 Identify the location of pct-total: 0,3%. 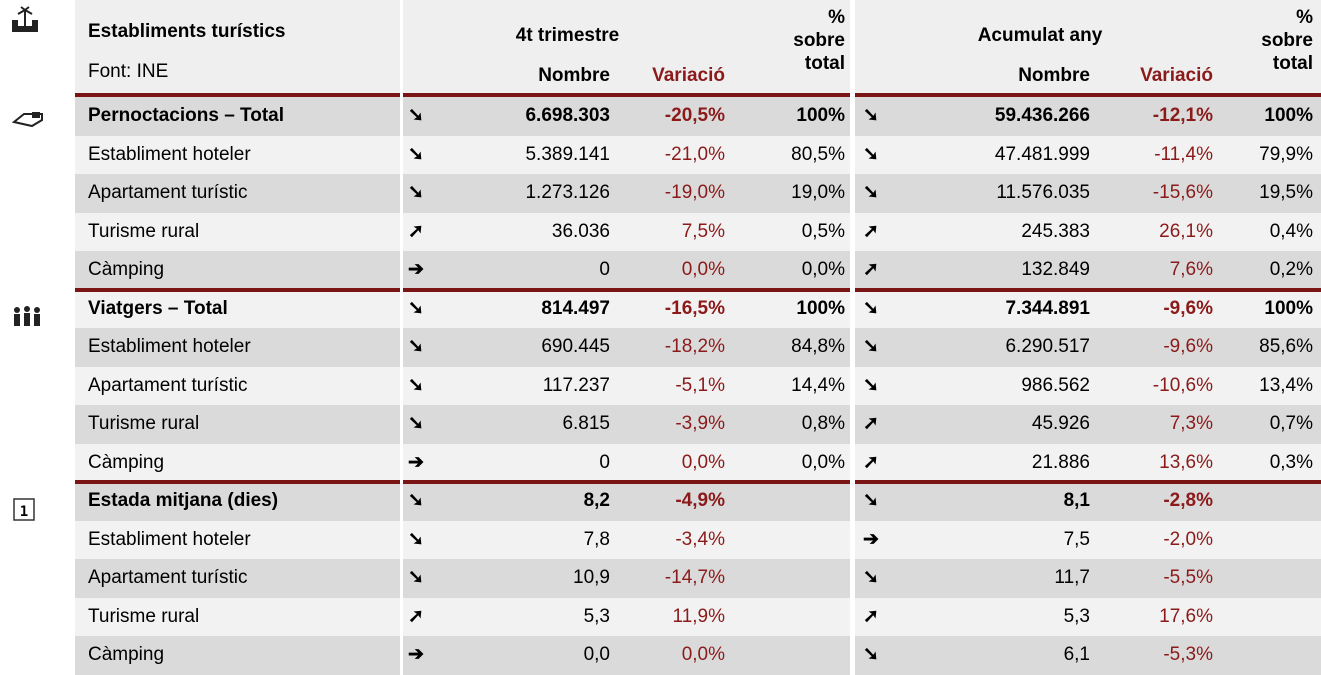
(1291, 462).